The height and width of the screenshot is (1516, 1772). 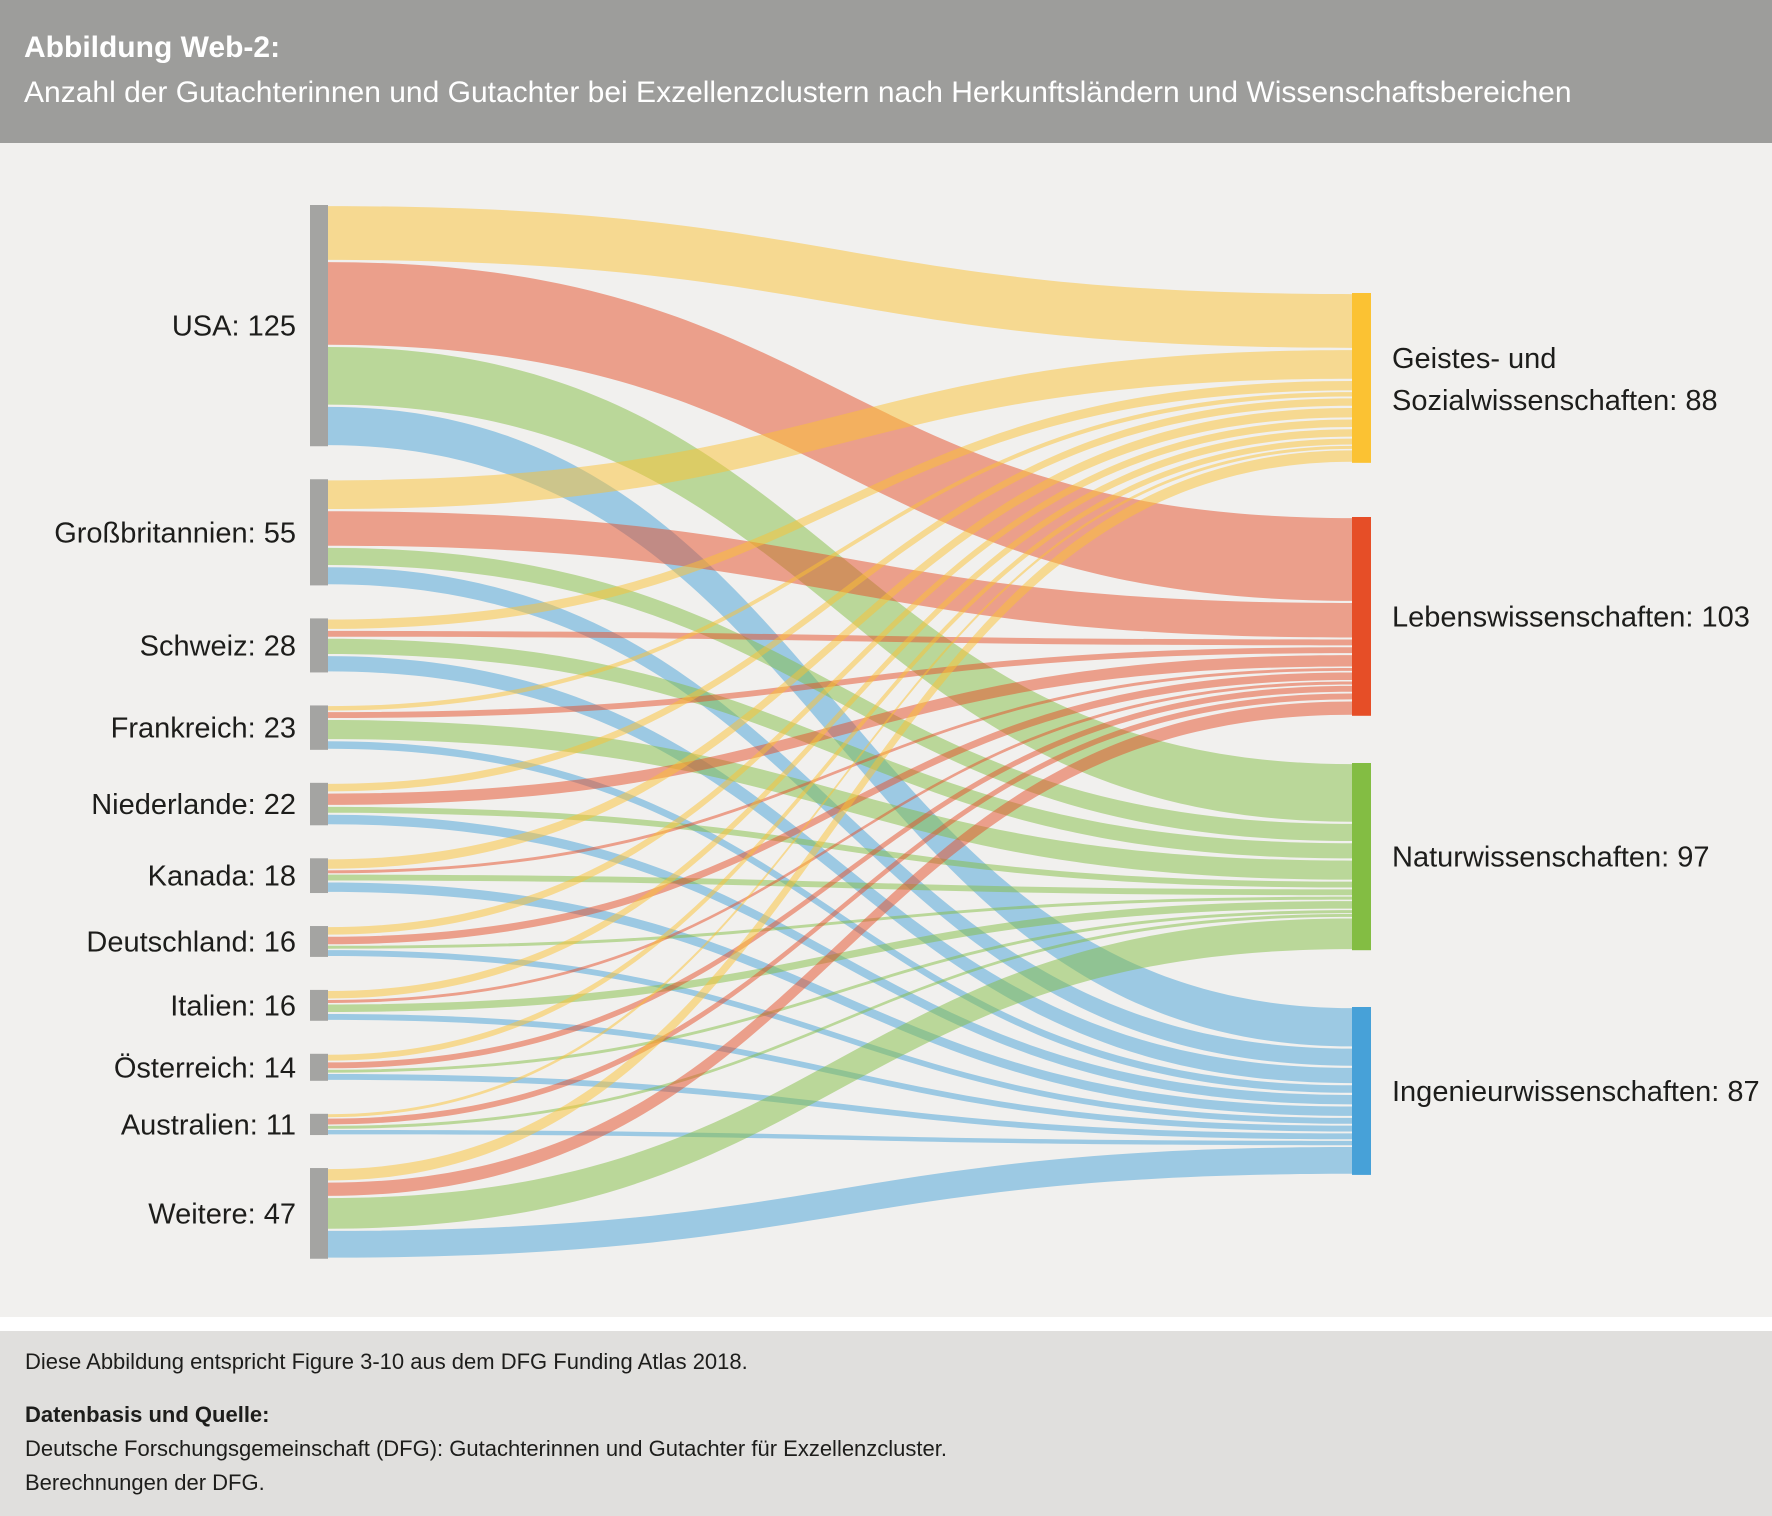 I want to click on source-node-niederlande, so click(x=319, y=804).